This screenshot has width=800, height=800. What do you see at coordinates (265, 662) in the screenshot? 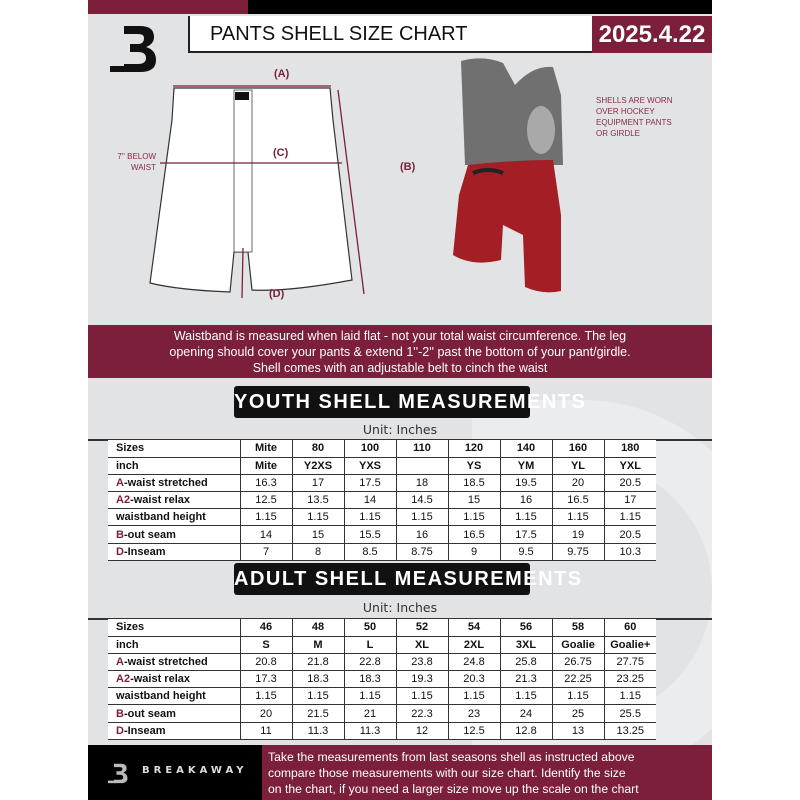
I see `table-cell: 20.8` at bounding box center [265, 662].